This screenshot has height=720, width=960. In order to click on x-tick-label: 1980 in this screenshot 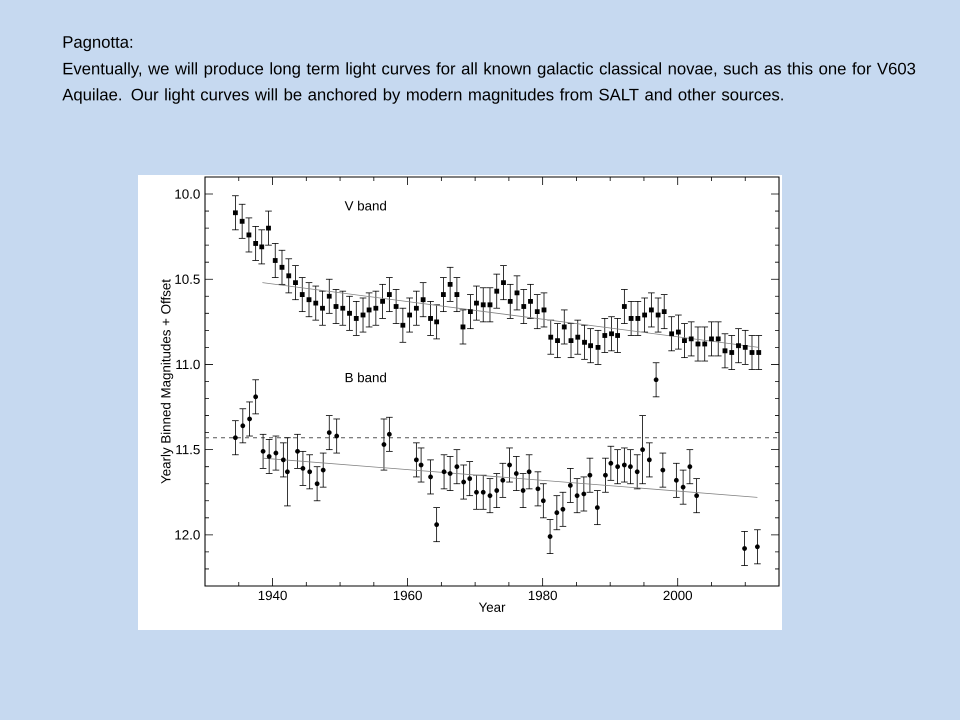, I will do `click(542, 595)`.